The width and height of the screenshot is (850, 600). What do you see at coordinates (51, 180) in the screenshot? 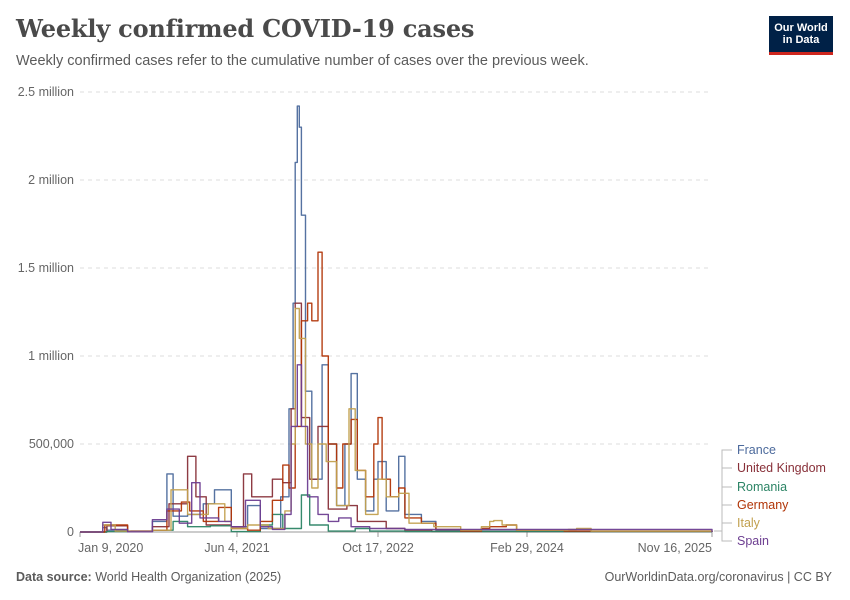
I see `y-tick-label: 2 million` at bounding box center [51, 180].